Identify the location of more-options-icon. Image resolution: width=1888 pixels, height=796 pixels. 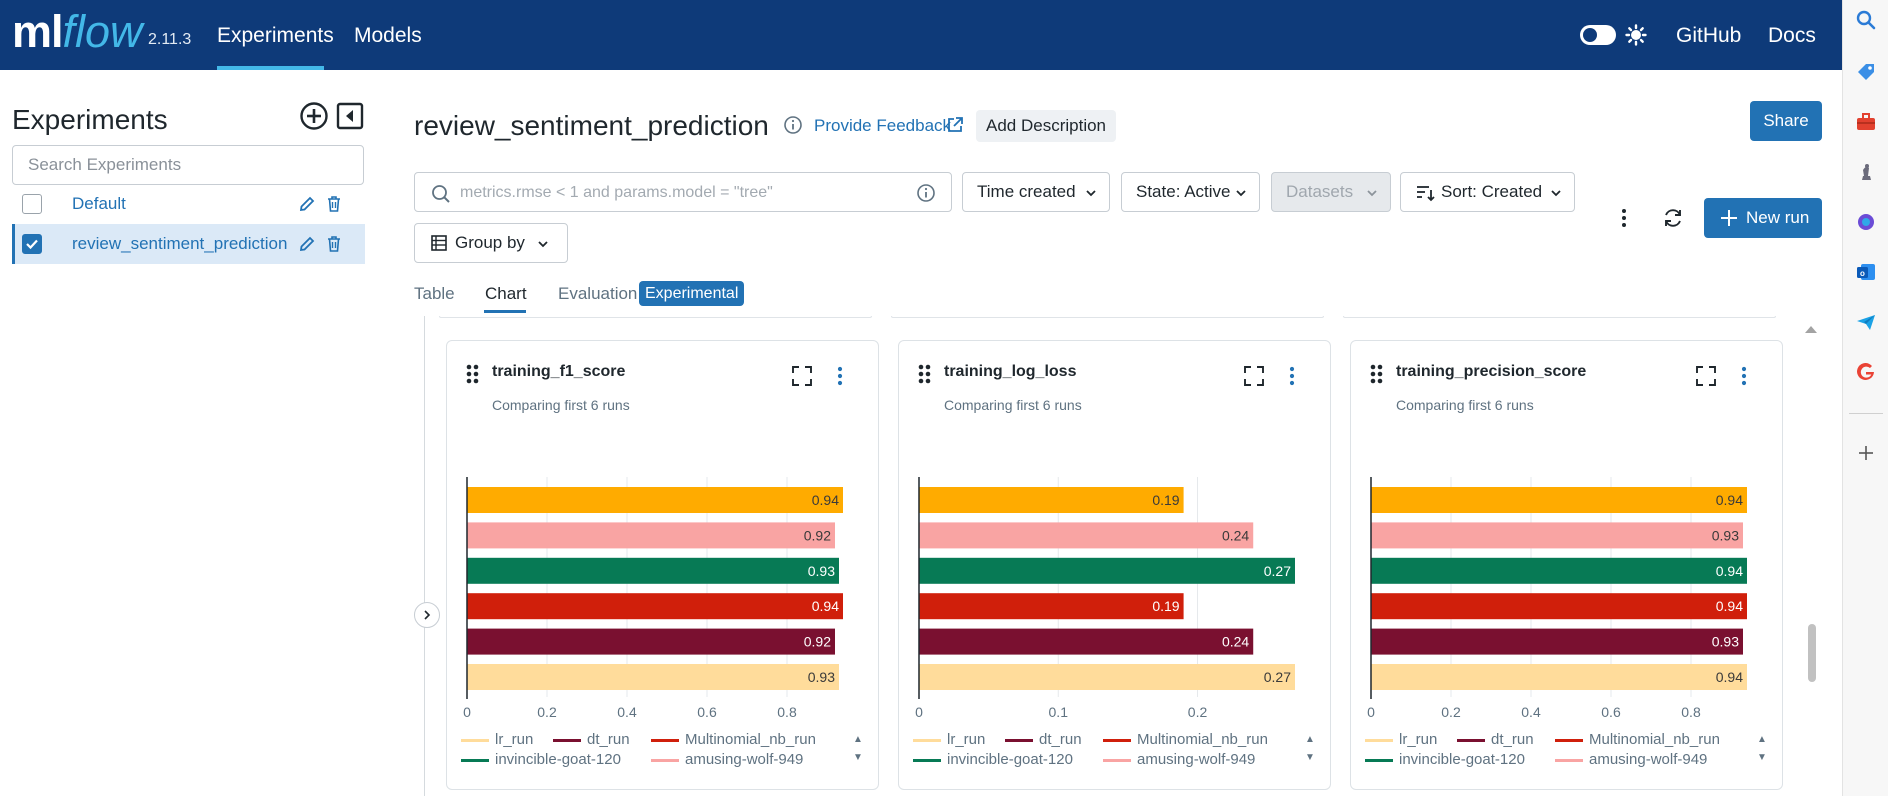
(1624, 218).